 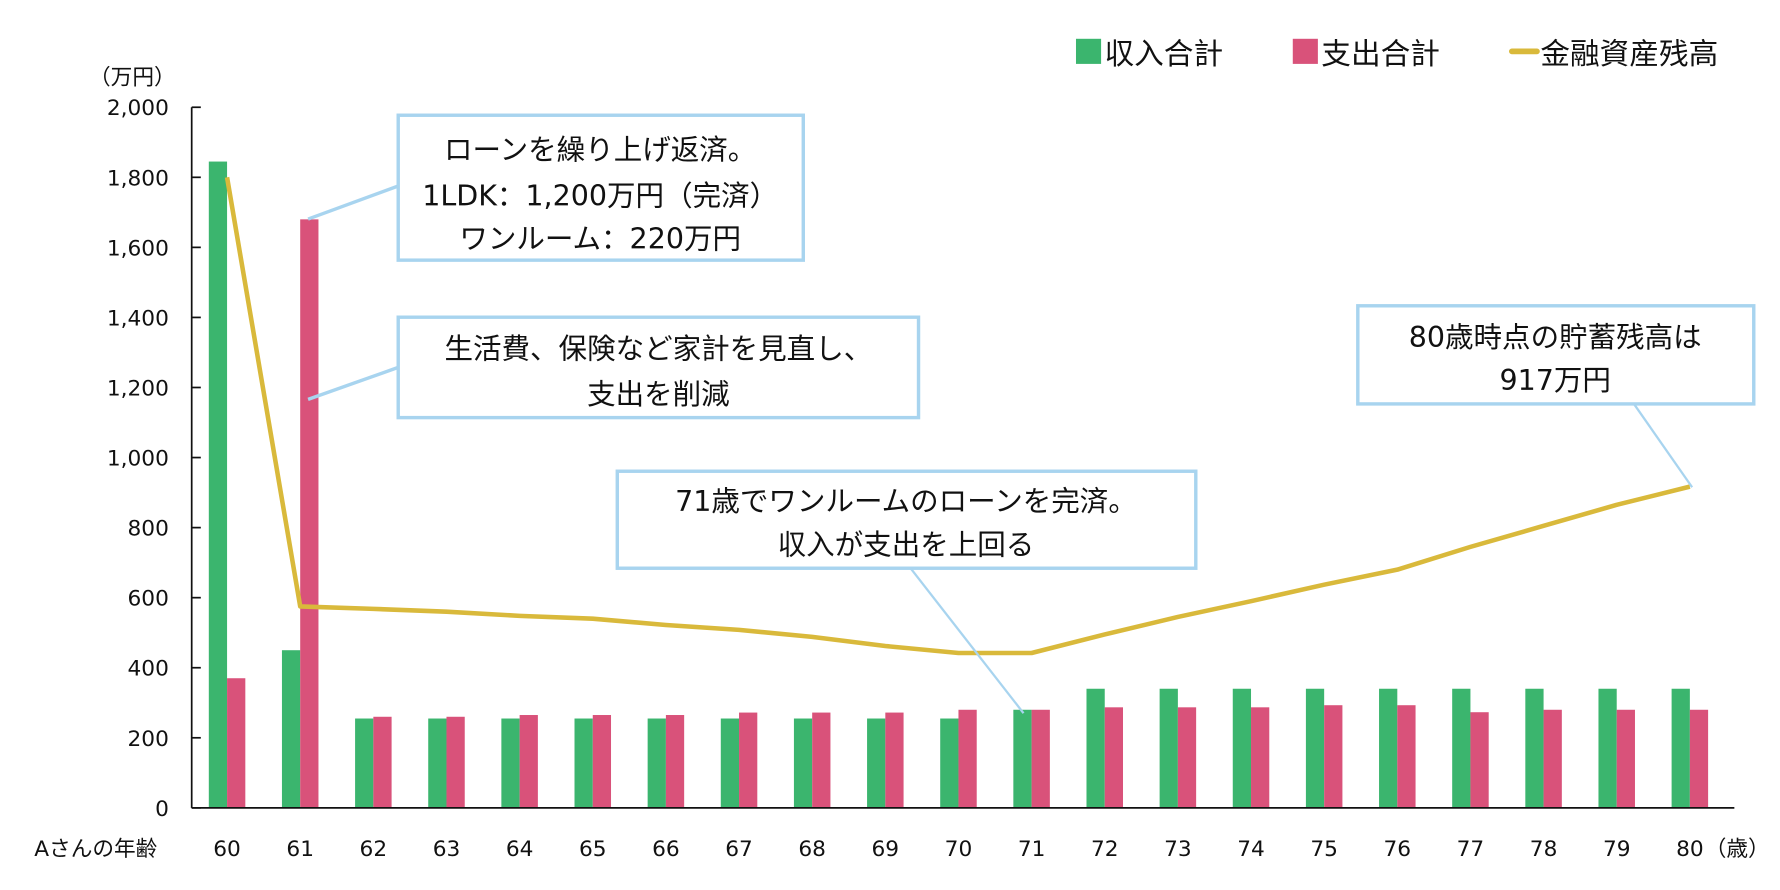 What do you see at coordinates (1178, 849) in the screenshot?
I see `x-tick-label: 73` at bounding box center [1178, 849].